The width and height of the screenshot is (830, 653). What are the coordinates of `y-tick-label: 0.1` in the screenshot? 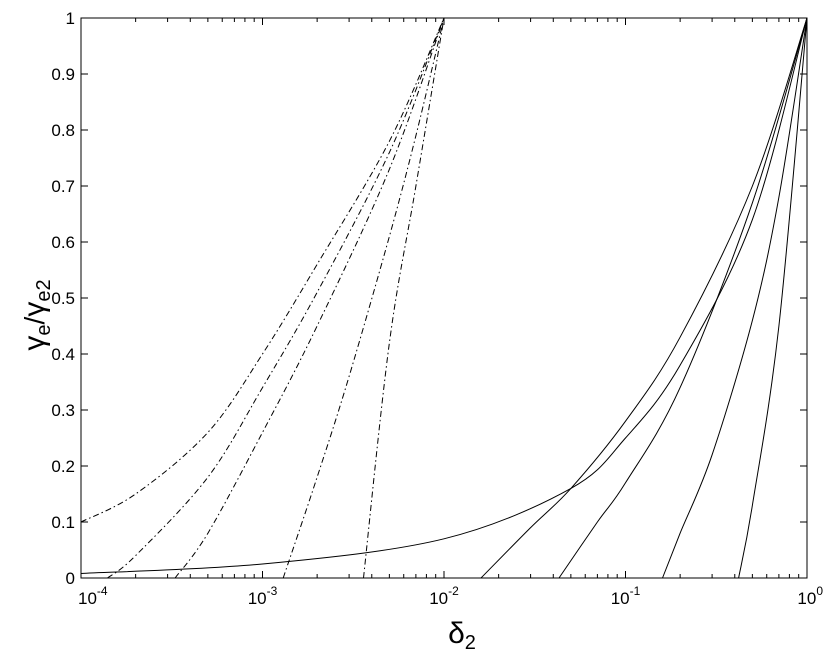 It's located at (63, 522).